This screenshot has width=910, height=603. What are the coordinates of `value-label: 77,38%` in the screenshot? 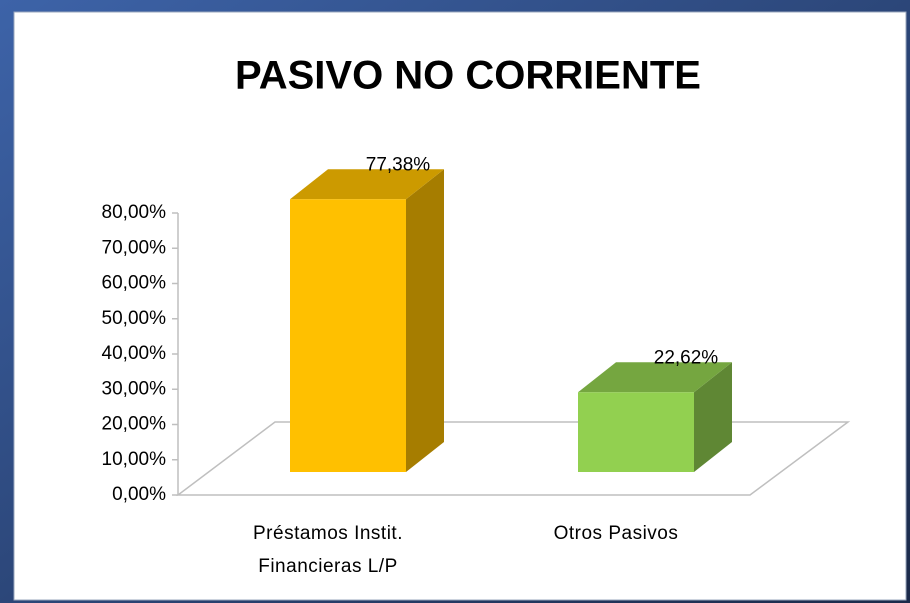 It's located at (398, 164).